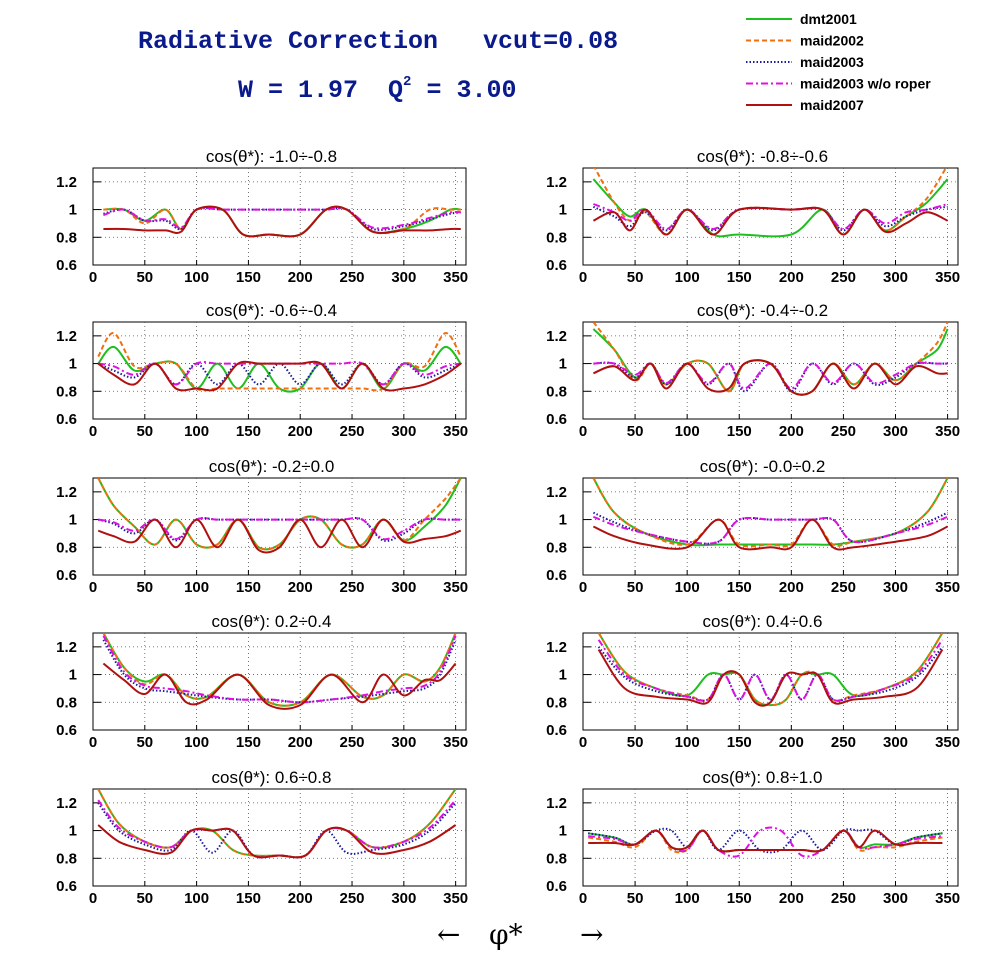 The height and width of the screenshot is (972, 996). What do you see at coordinates (277, 829) in the screenshot?
I see `series-line-maid2003-w-o-roper` at bounding box center [277, 829].